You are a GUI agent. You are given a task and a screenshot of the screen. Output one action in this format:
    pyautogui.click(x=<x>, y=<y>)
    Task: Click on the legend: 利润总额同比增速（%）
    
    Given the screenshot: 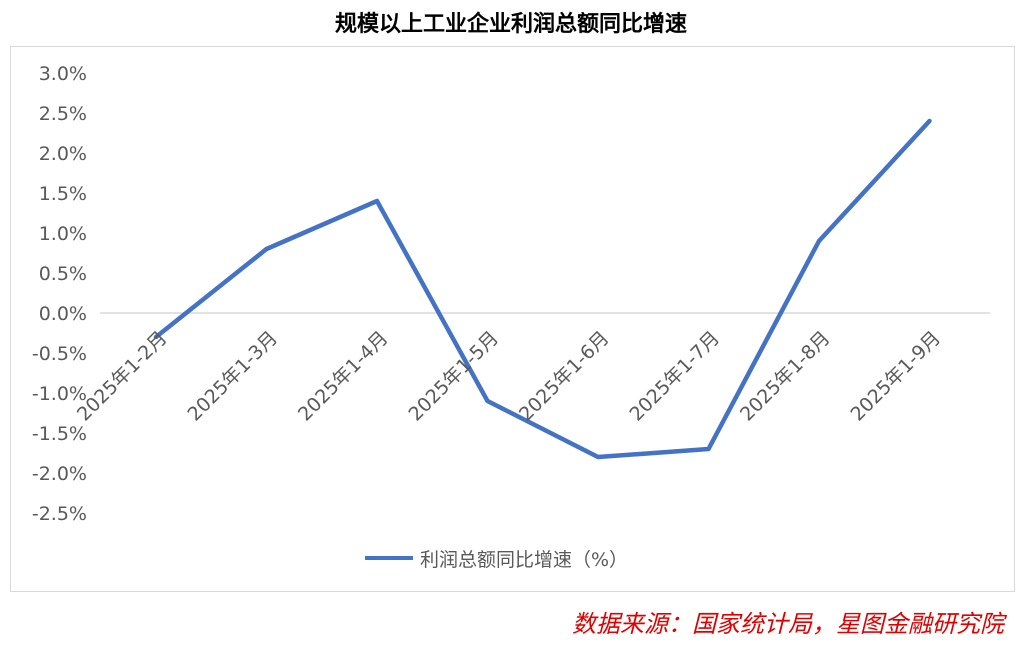 What is the action you would take?
    pyautogui.click(x=496, y=560)
    